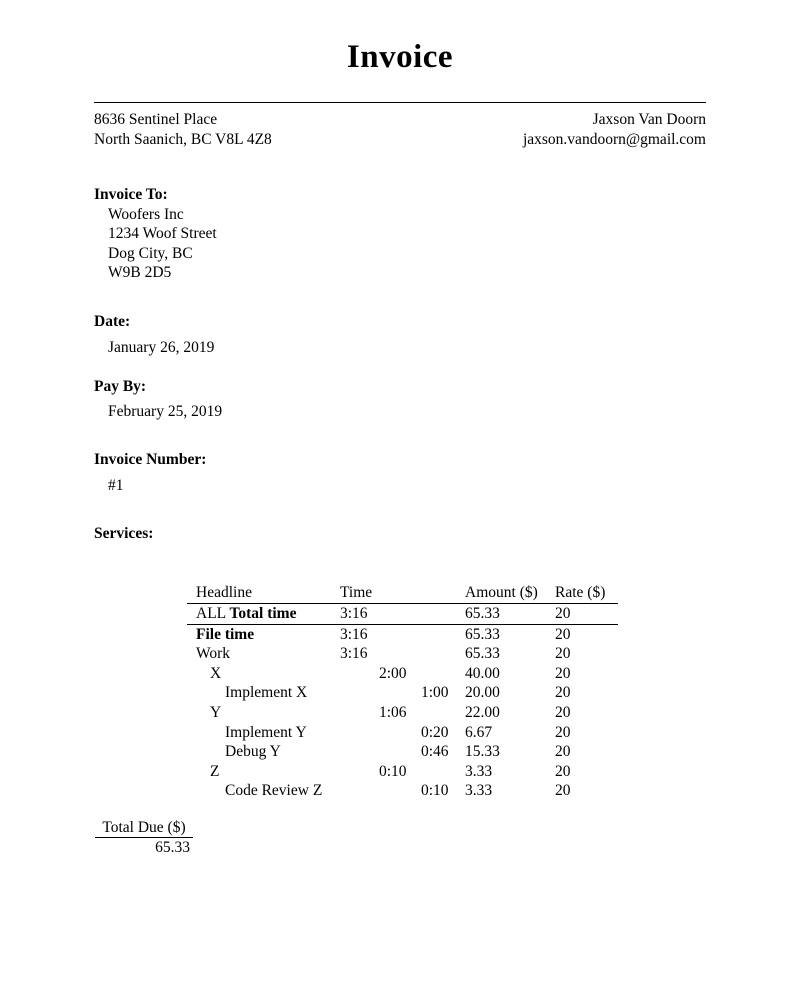  I want to click on table-row: Code Review Z 0:10 3.33 20, so click(402, 791).